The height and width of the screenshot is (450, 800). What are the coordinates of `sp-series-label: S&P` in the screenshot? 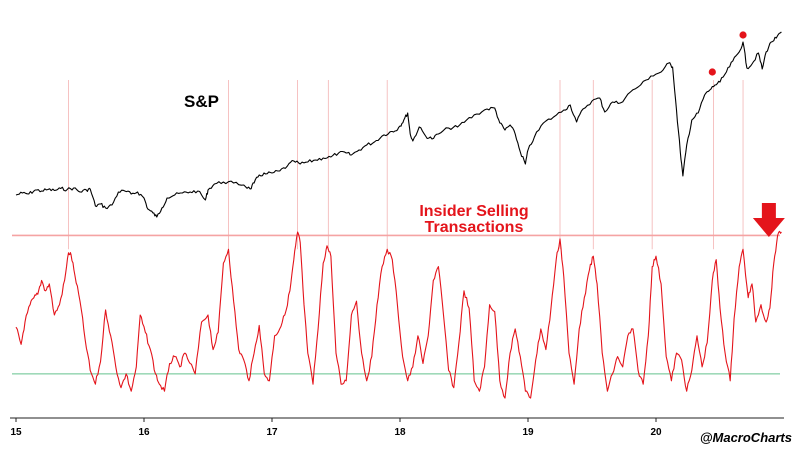 It's located at (201, 101).